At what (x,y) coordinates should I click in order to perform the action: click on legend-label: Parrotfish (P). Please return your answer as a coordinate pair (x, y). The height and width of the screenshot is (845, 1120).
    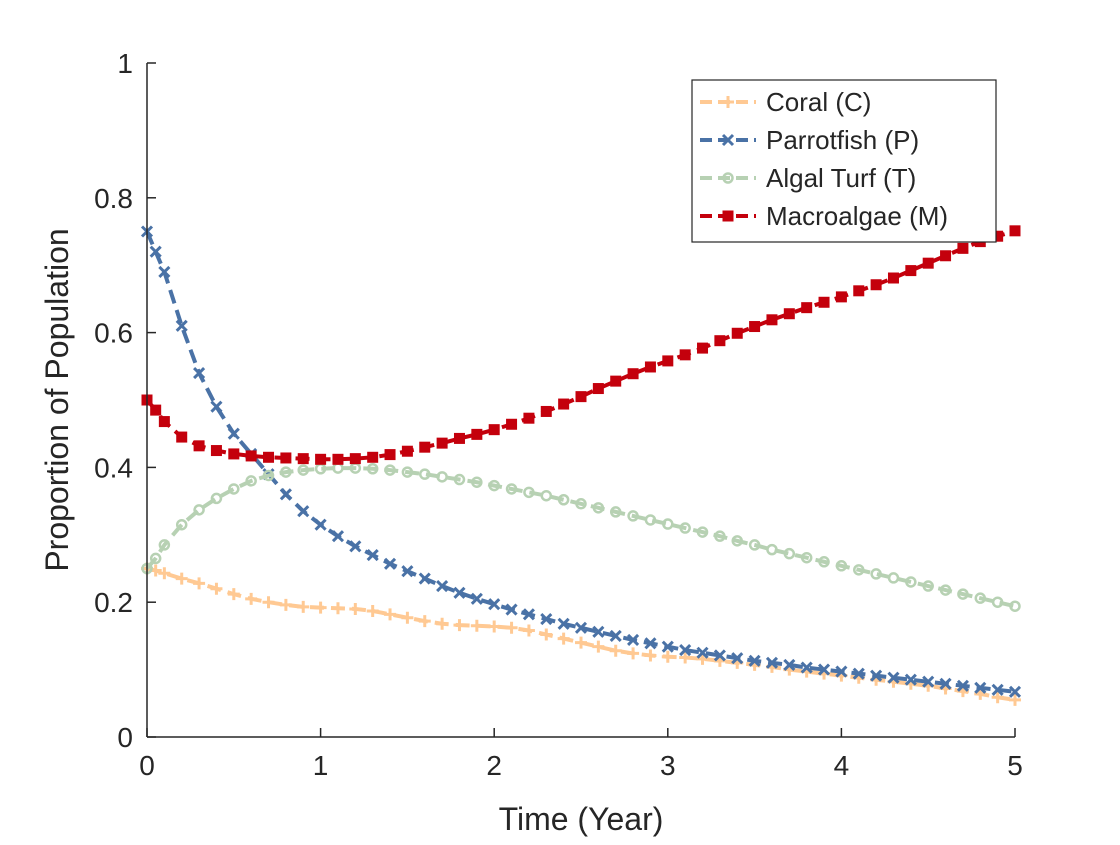
    Looking at the image, I should click on (842, 140).